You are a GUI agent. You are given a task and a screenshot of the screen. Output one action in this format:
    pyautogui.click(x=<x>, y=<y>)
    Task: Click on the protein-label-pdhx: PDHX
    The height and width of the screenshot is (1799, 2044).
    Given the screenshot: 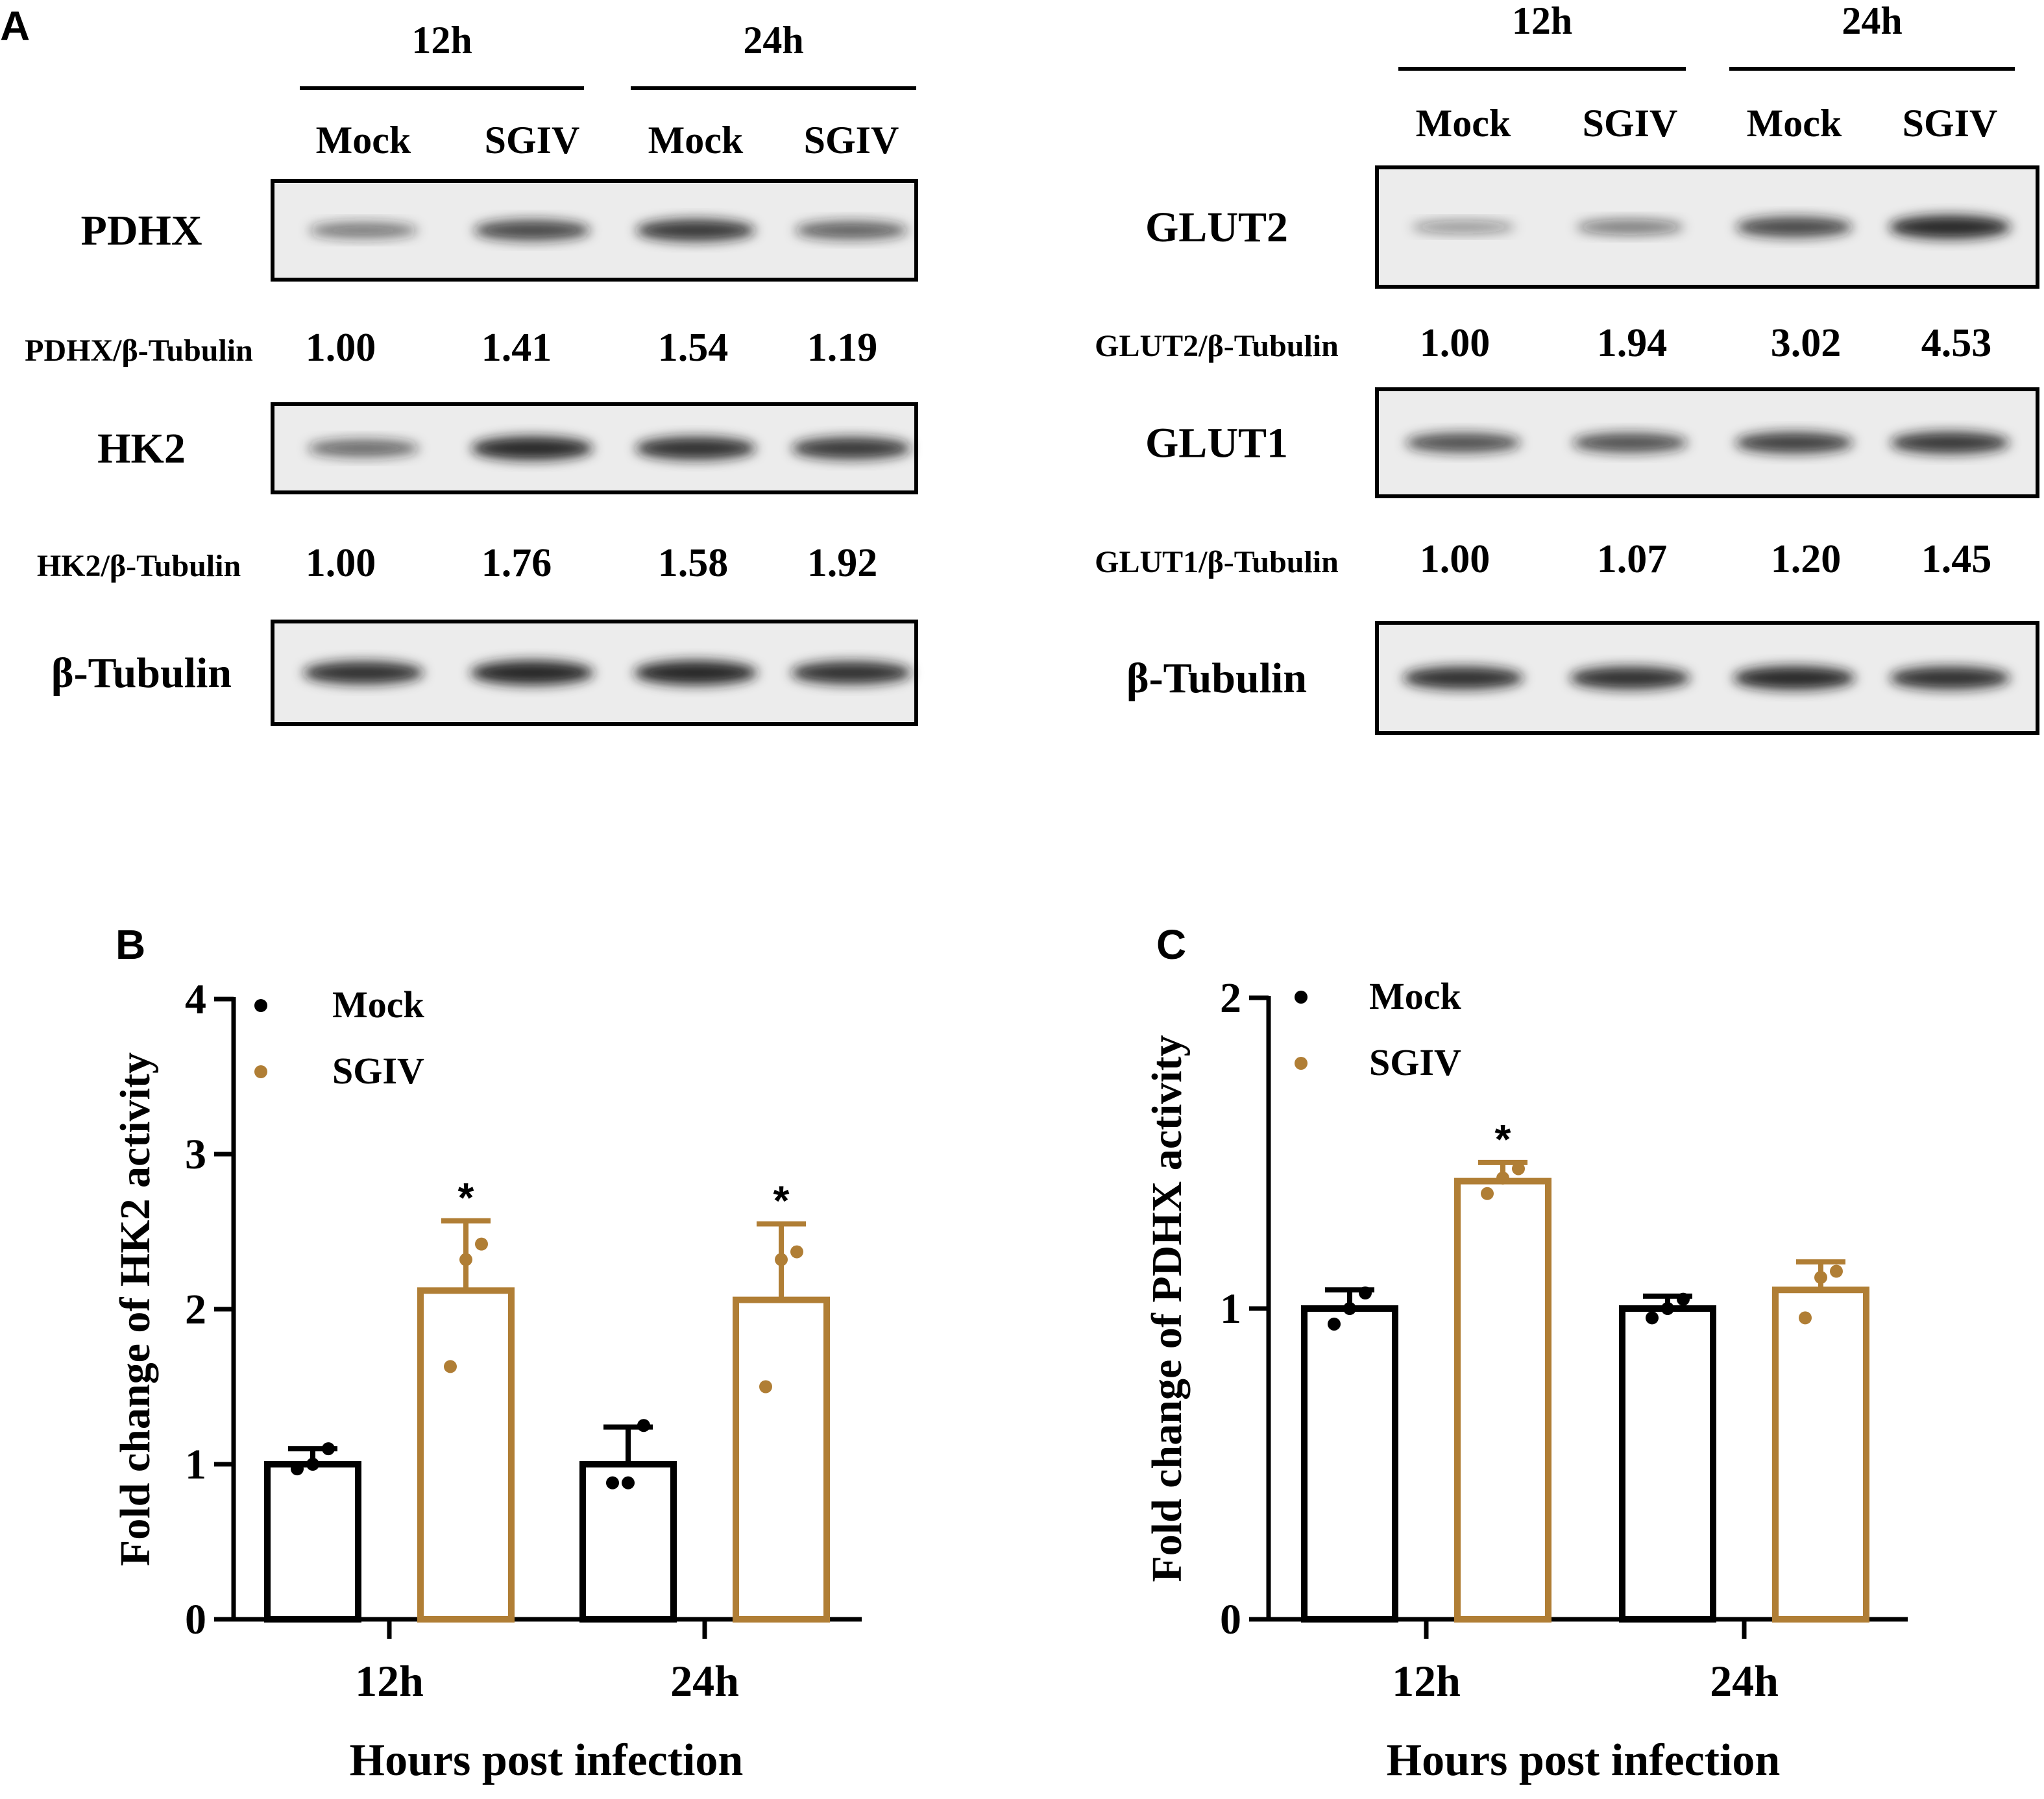 What is the action you would take?
    pyautogui.click(x=141, y=231)
    